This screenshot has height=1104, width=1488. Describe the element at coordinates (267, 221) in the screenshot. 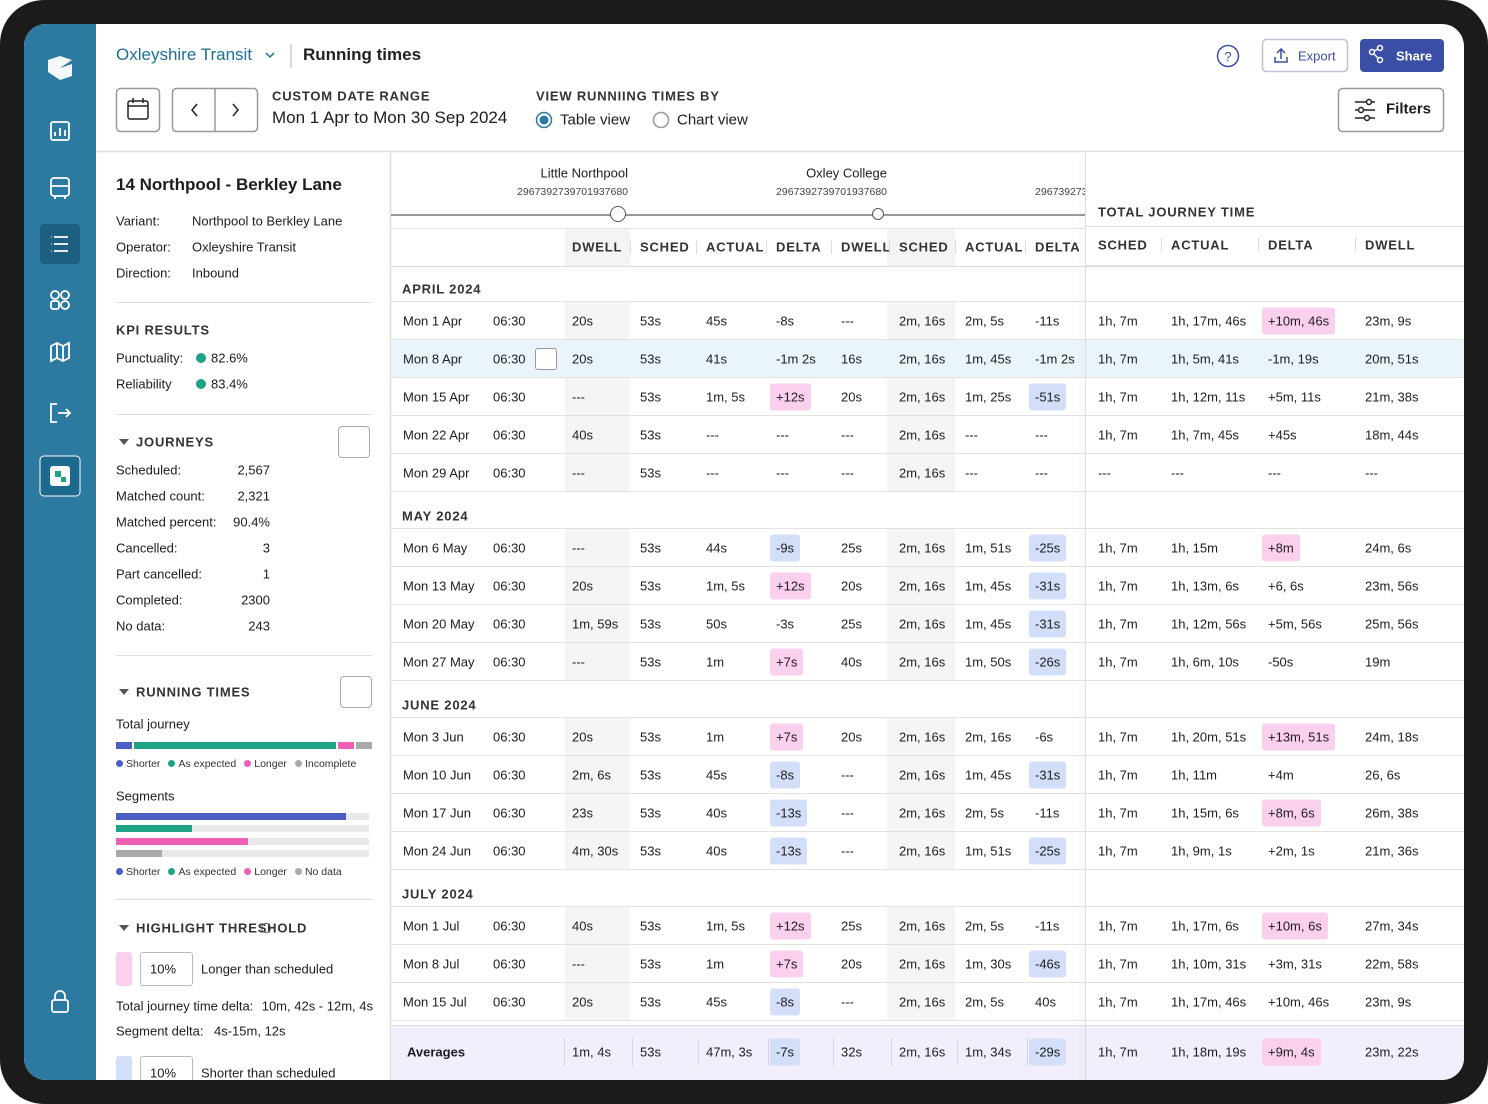

I see `info-value: Northpool to Berkley Lane` at that location.